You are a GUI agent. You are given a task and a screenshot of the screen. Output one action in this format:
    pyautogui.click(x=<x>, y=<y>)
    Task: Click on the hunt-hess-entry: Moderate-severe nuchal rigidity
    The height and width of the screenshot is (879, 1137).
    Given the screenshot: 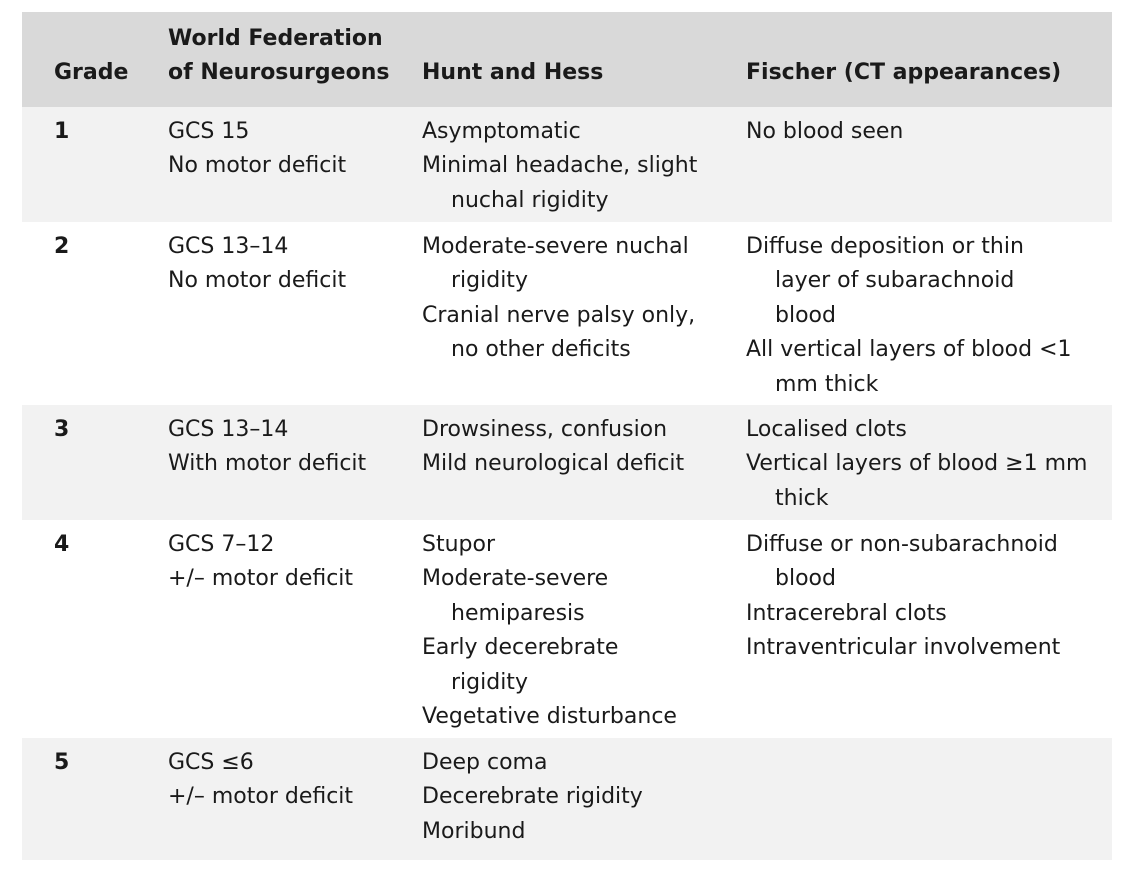 What is the action you would take?
    pyautogui.click(x=555, y=264)
    